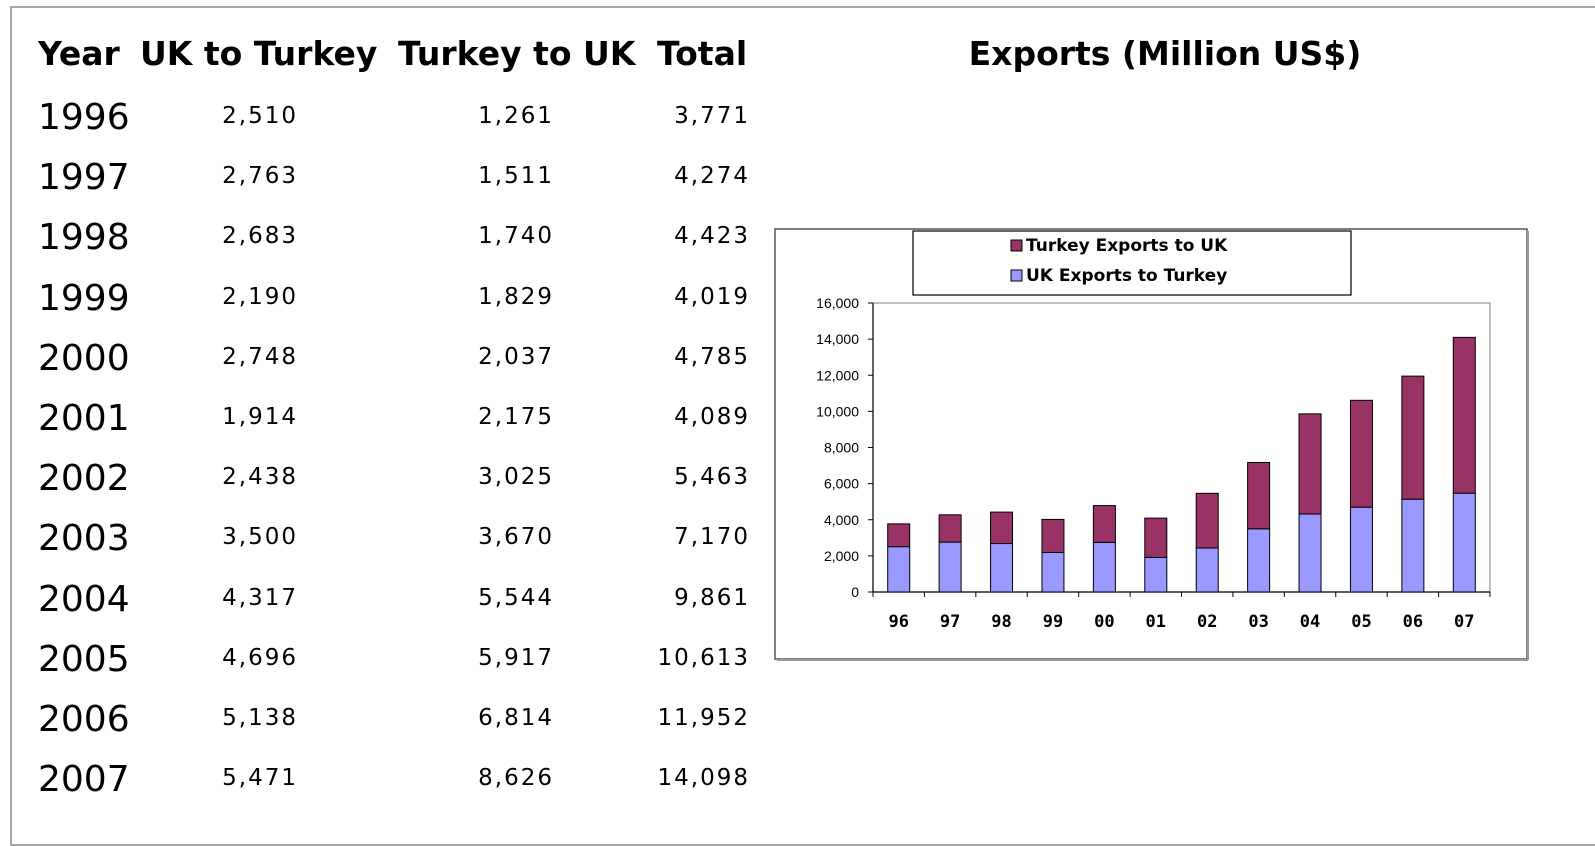  What do you see at coordinates (84, 178) in the screenshot?
I see `cell-year: 1997` at bounding box center [84, 178].